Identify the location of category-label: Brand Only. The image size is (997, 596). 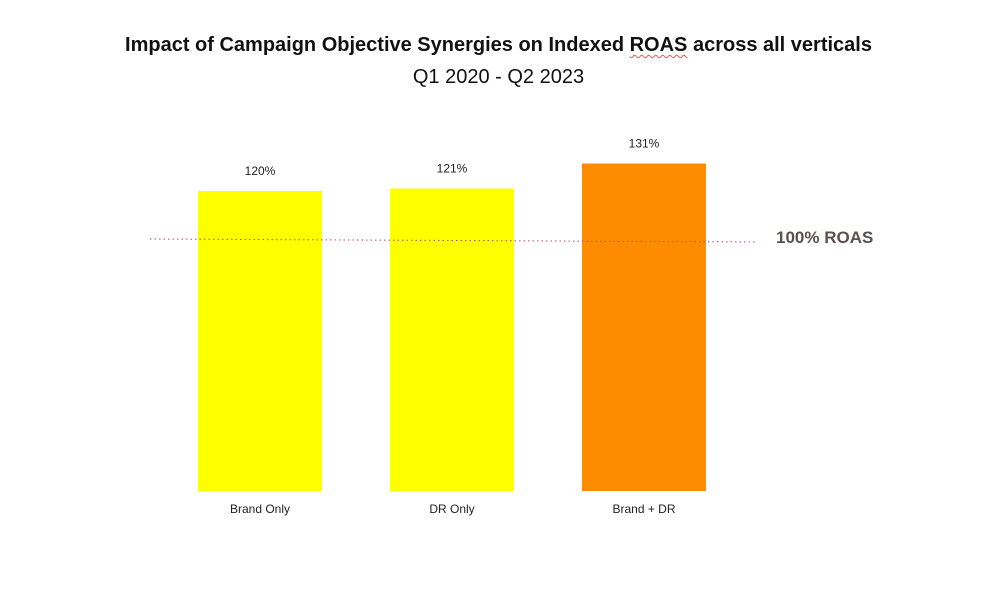
(260, 509).